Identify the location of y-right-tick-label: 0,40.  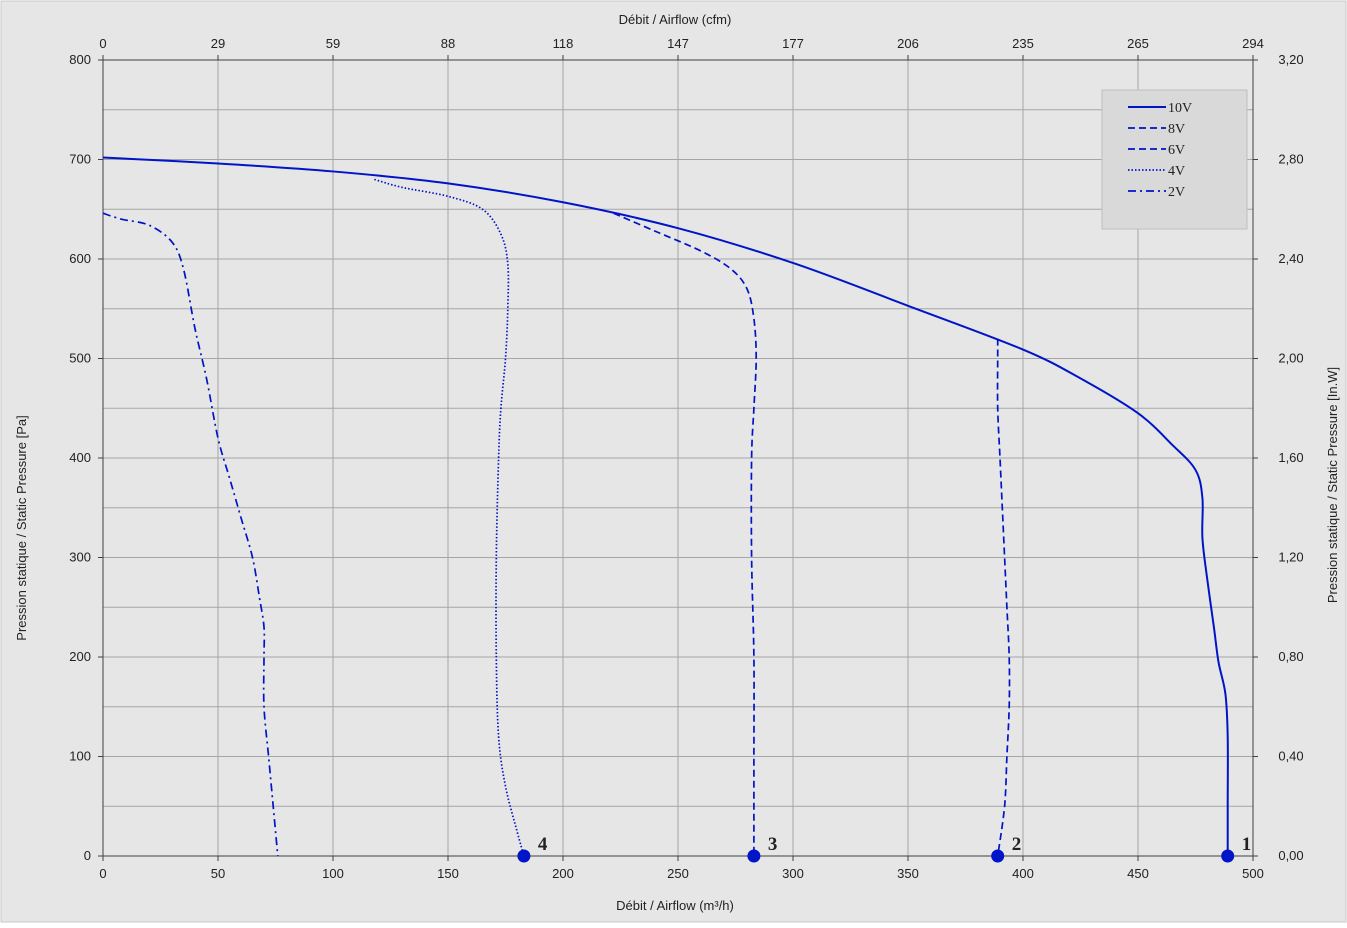
(1290, 756).